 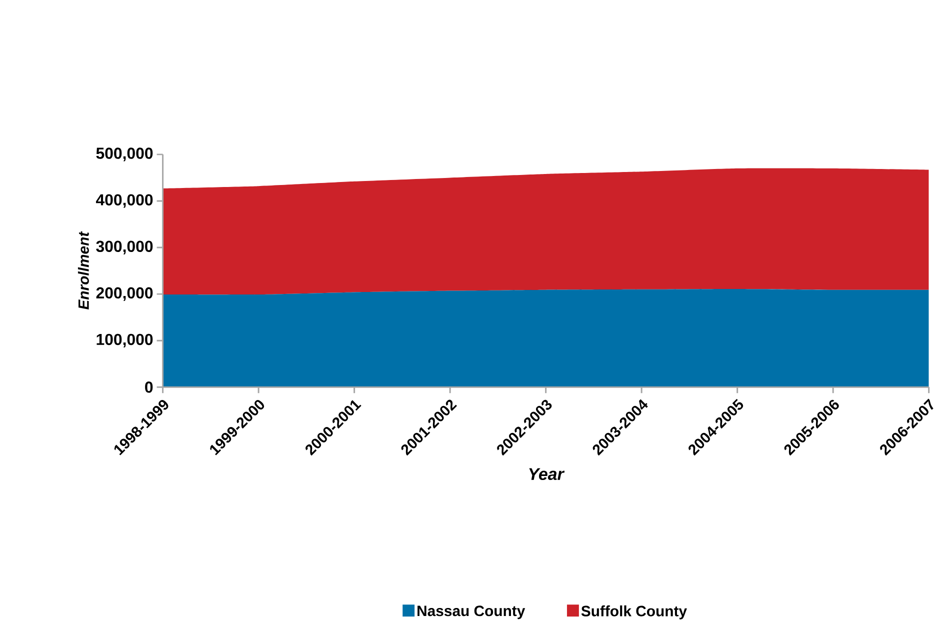 What do you see at coordinates (83, 270) in the screenshot?
I see `y-axis-title: Enrollment` at bounding box center [83, 270].